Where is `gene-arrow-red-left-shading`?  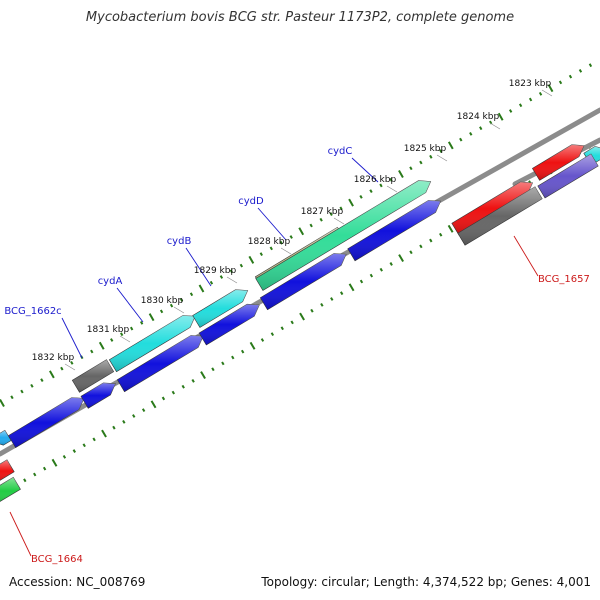 gene-arrow-red-left-shading is located at coordinates (7, 470).